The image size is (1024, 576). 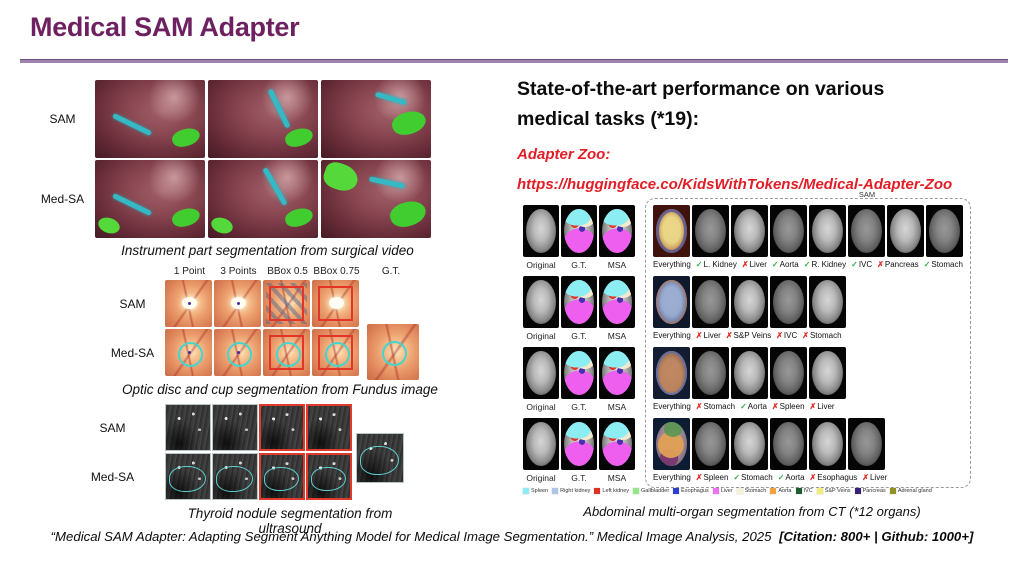 I want to click on legend-label: Spleen, so click(x=540, y=491).